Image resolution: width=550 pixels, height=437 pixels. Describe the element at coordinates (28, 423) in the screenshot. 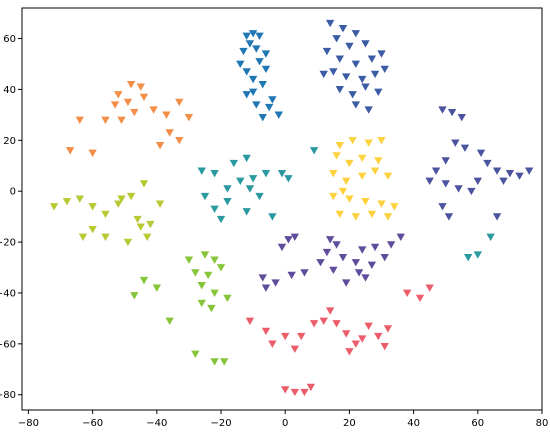

I see `x-tick-label: −80` at that location.